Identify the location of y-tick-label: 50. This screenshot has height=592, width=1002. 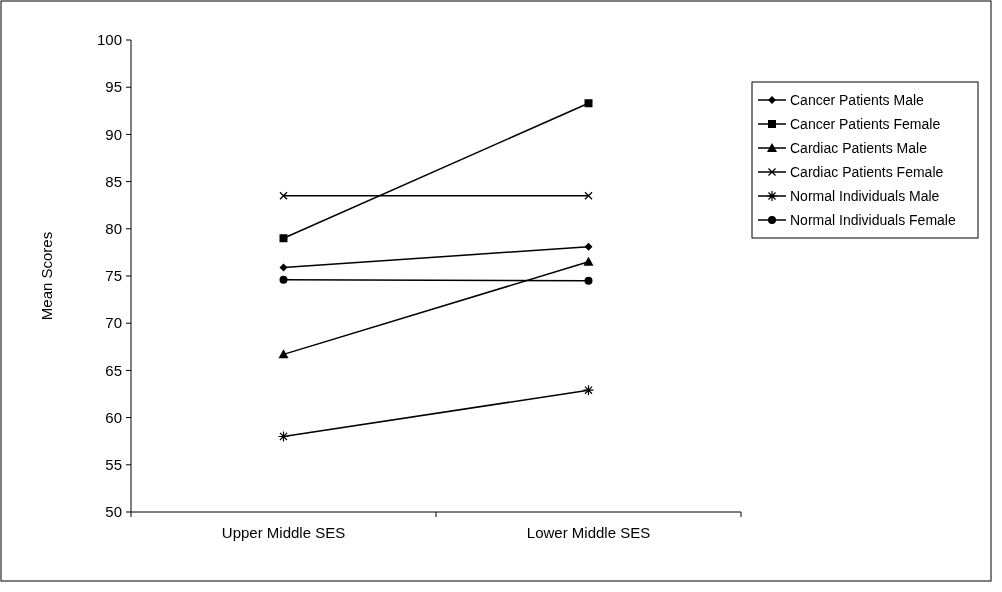
(113, 512).